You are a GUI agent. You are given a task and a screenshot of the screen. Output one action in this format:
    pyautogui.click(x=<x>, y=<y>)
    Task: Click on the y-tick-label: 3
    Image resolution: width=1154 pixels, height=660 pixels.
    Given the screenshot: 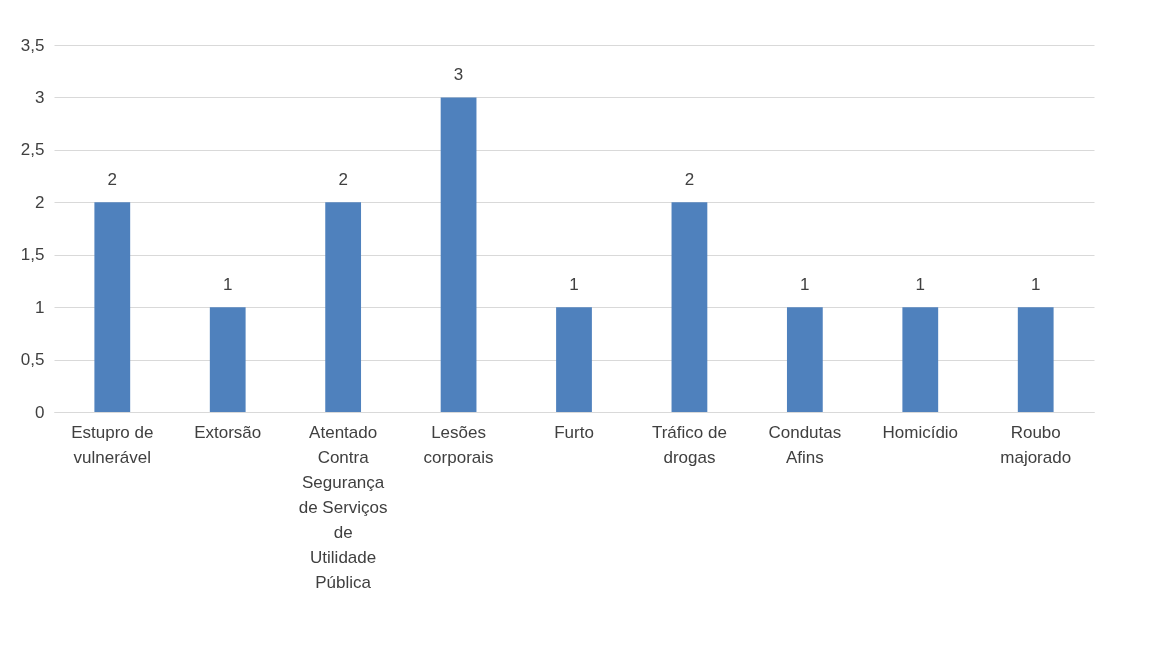 What is the action you would take?
    pyautogui.click(x=40, y=97)
    